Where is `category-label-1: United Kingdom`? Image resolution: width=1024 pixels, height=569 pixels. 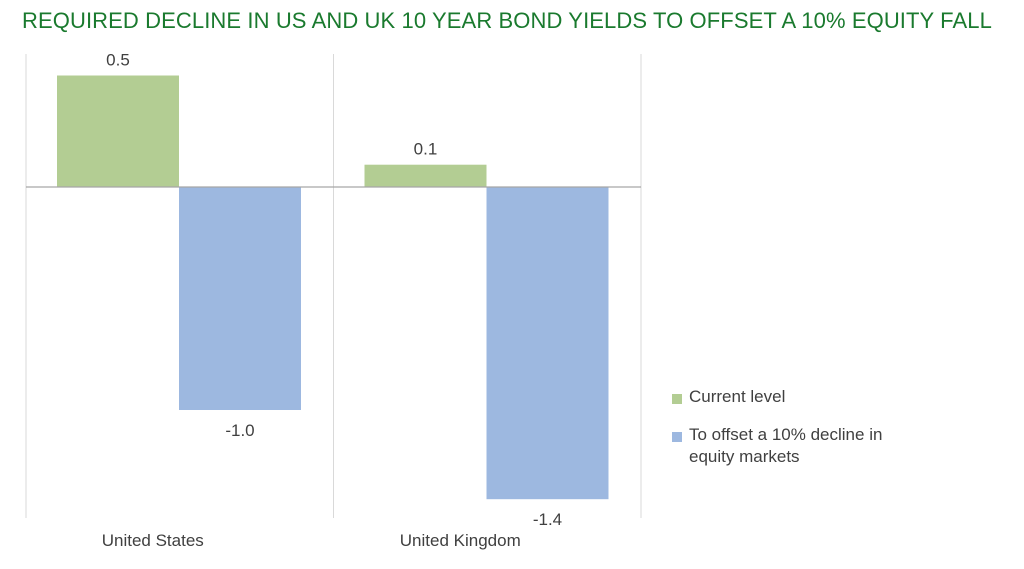 category-label-1: United Kingdom is located at coordinates (460, 540).